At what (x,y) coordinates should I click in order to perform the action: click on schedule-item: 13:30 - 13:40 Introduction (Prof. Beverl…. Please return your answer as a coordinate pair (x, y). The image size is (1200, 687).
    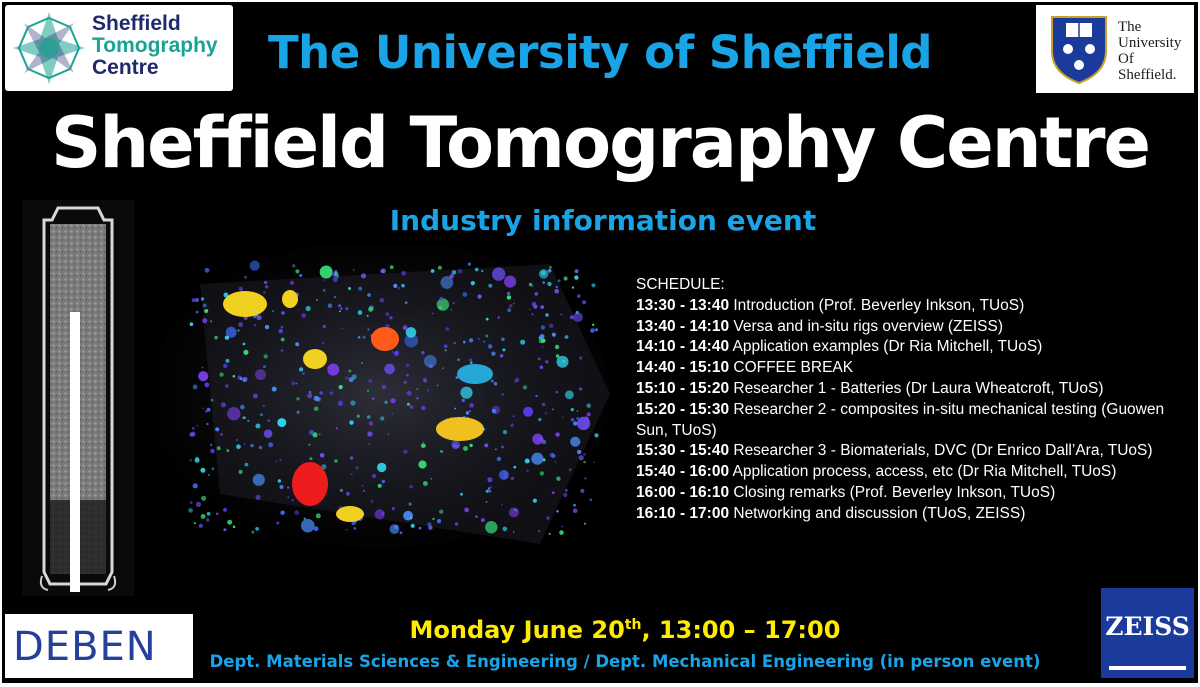
    Looking at the image, I should click on (916, 306).